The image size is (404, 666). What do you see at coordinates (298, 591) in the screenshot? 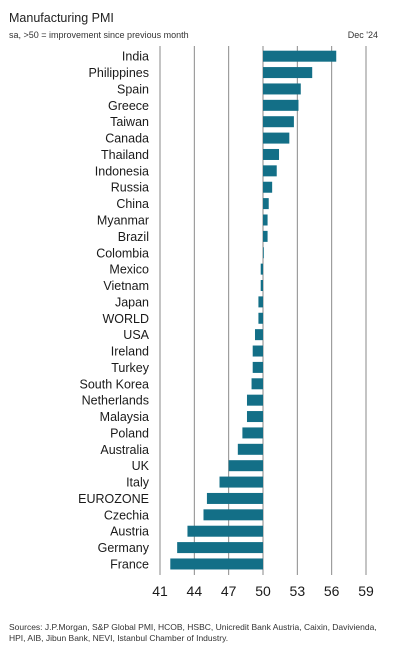
I see `x-tick-label: 53` at bounding box center [298, 591].